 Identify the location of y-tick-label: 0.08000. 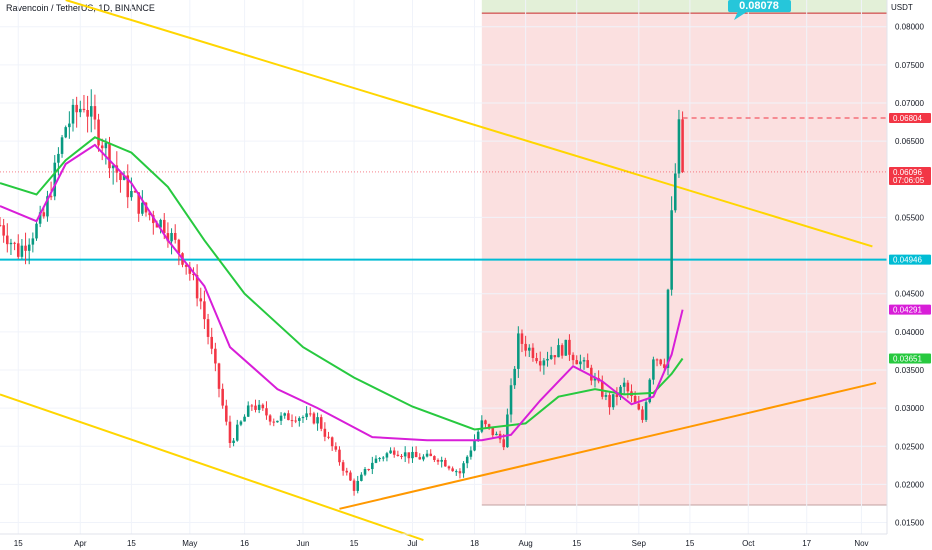
(909, 27).